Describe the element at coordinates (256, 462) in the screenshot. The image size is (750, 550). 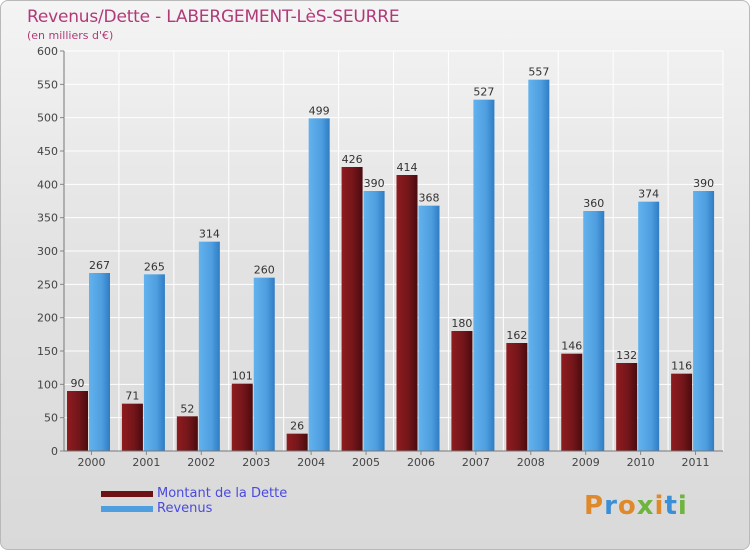
I see `x-tick-label: 2003` at that location.